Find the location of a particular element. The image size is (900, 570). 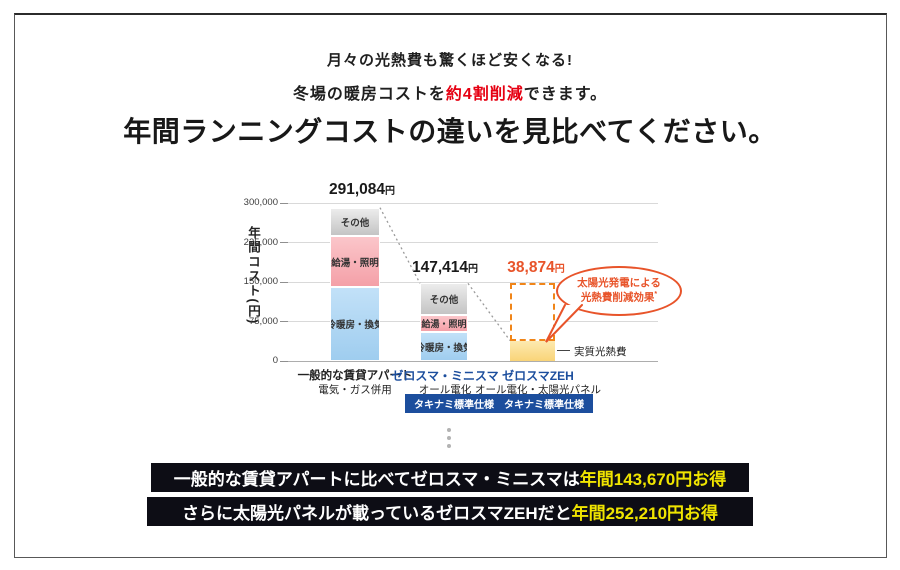

y-axis-label: 年間コスト(円) is located at coordinates (253, 276).